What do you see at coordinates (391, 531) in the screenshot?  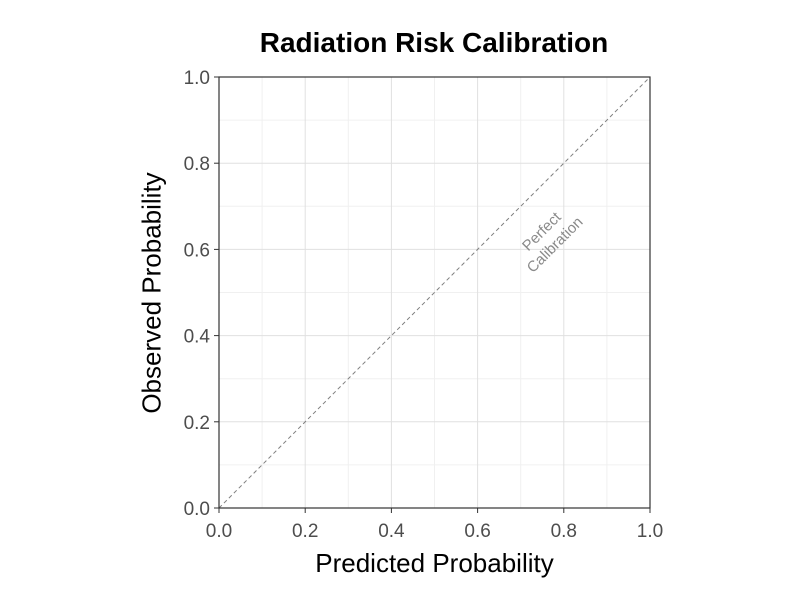 I see `x-tick-label: 0.4` at bounding box center [391, 531].